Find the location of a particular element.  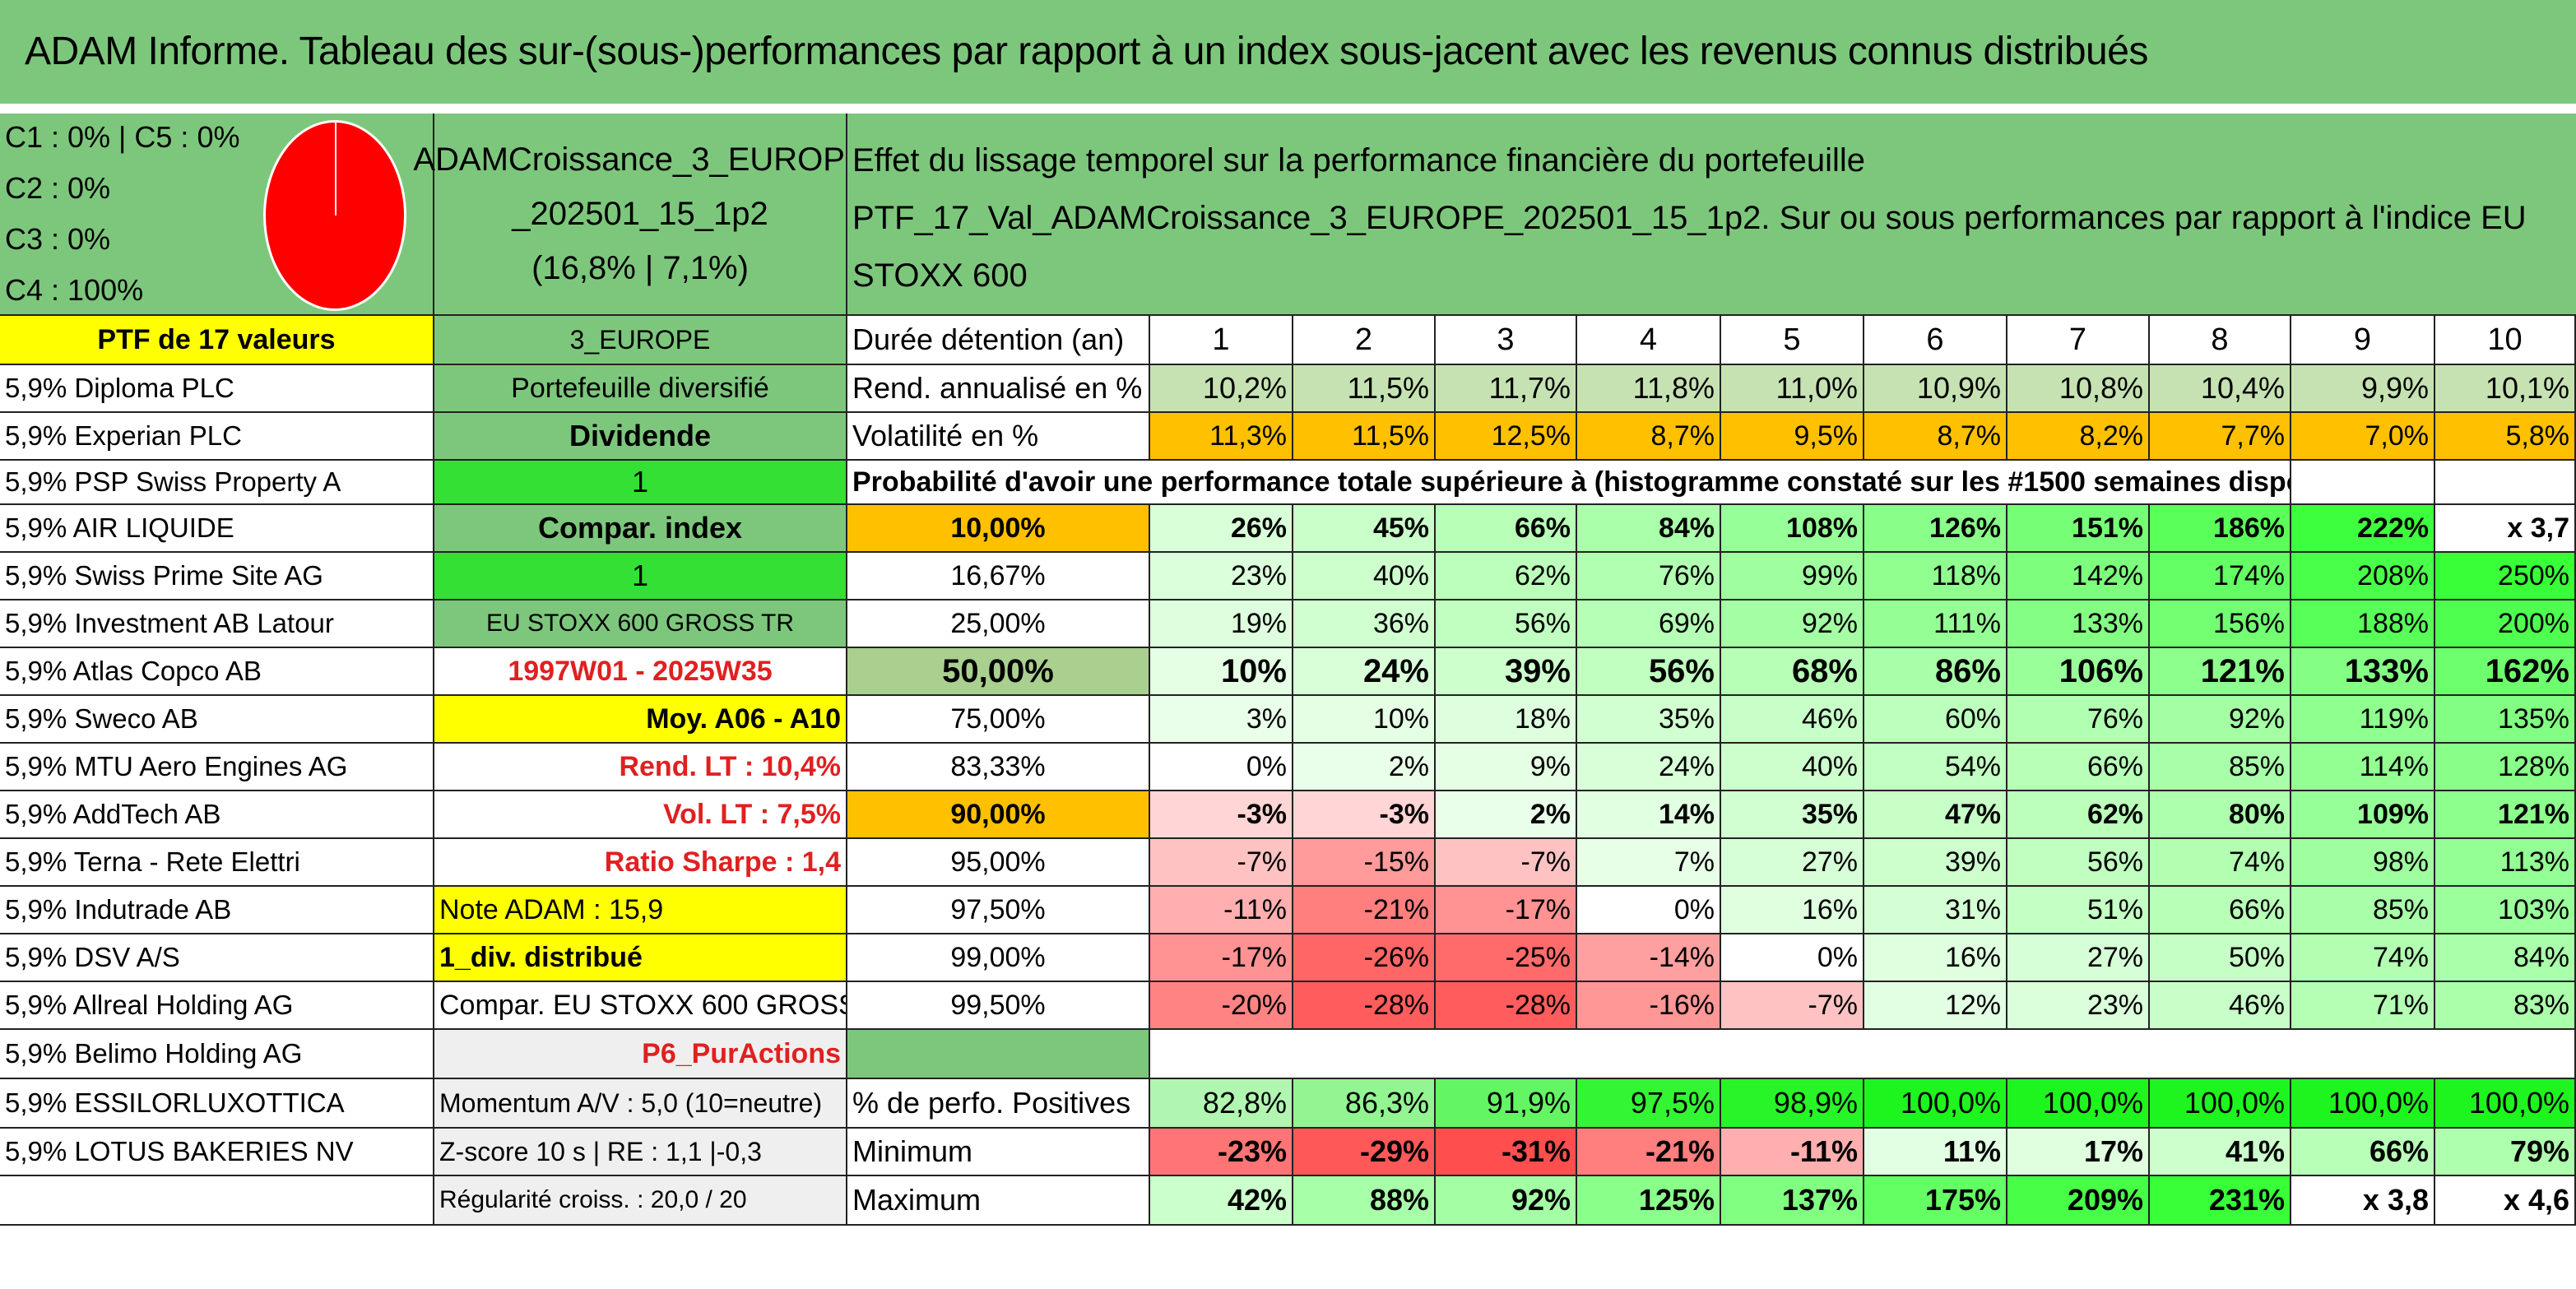

maximum-value: 125% is located at coordinates (1649, 1201).